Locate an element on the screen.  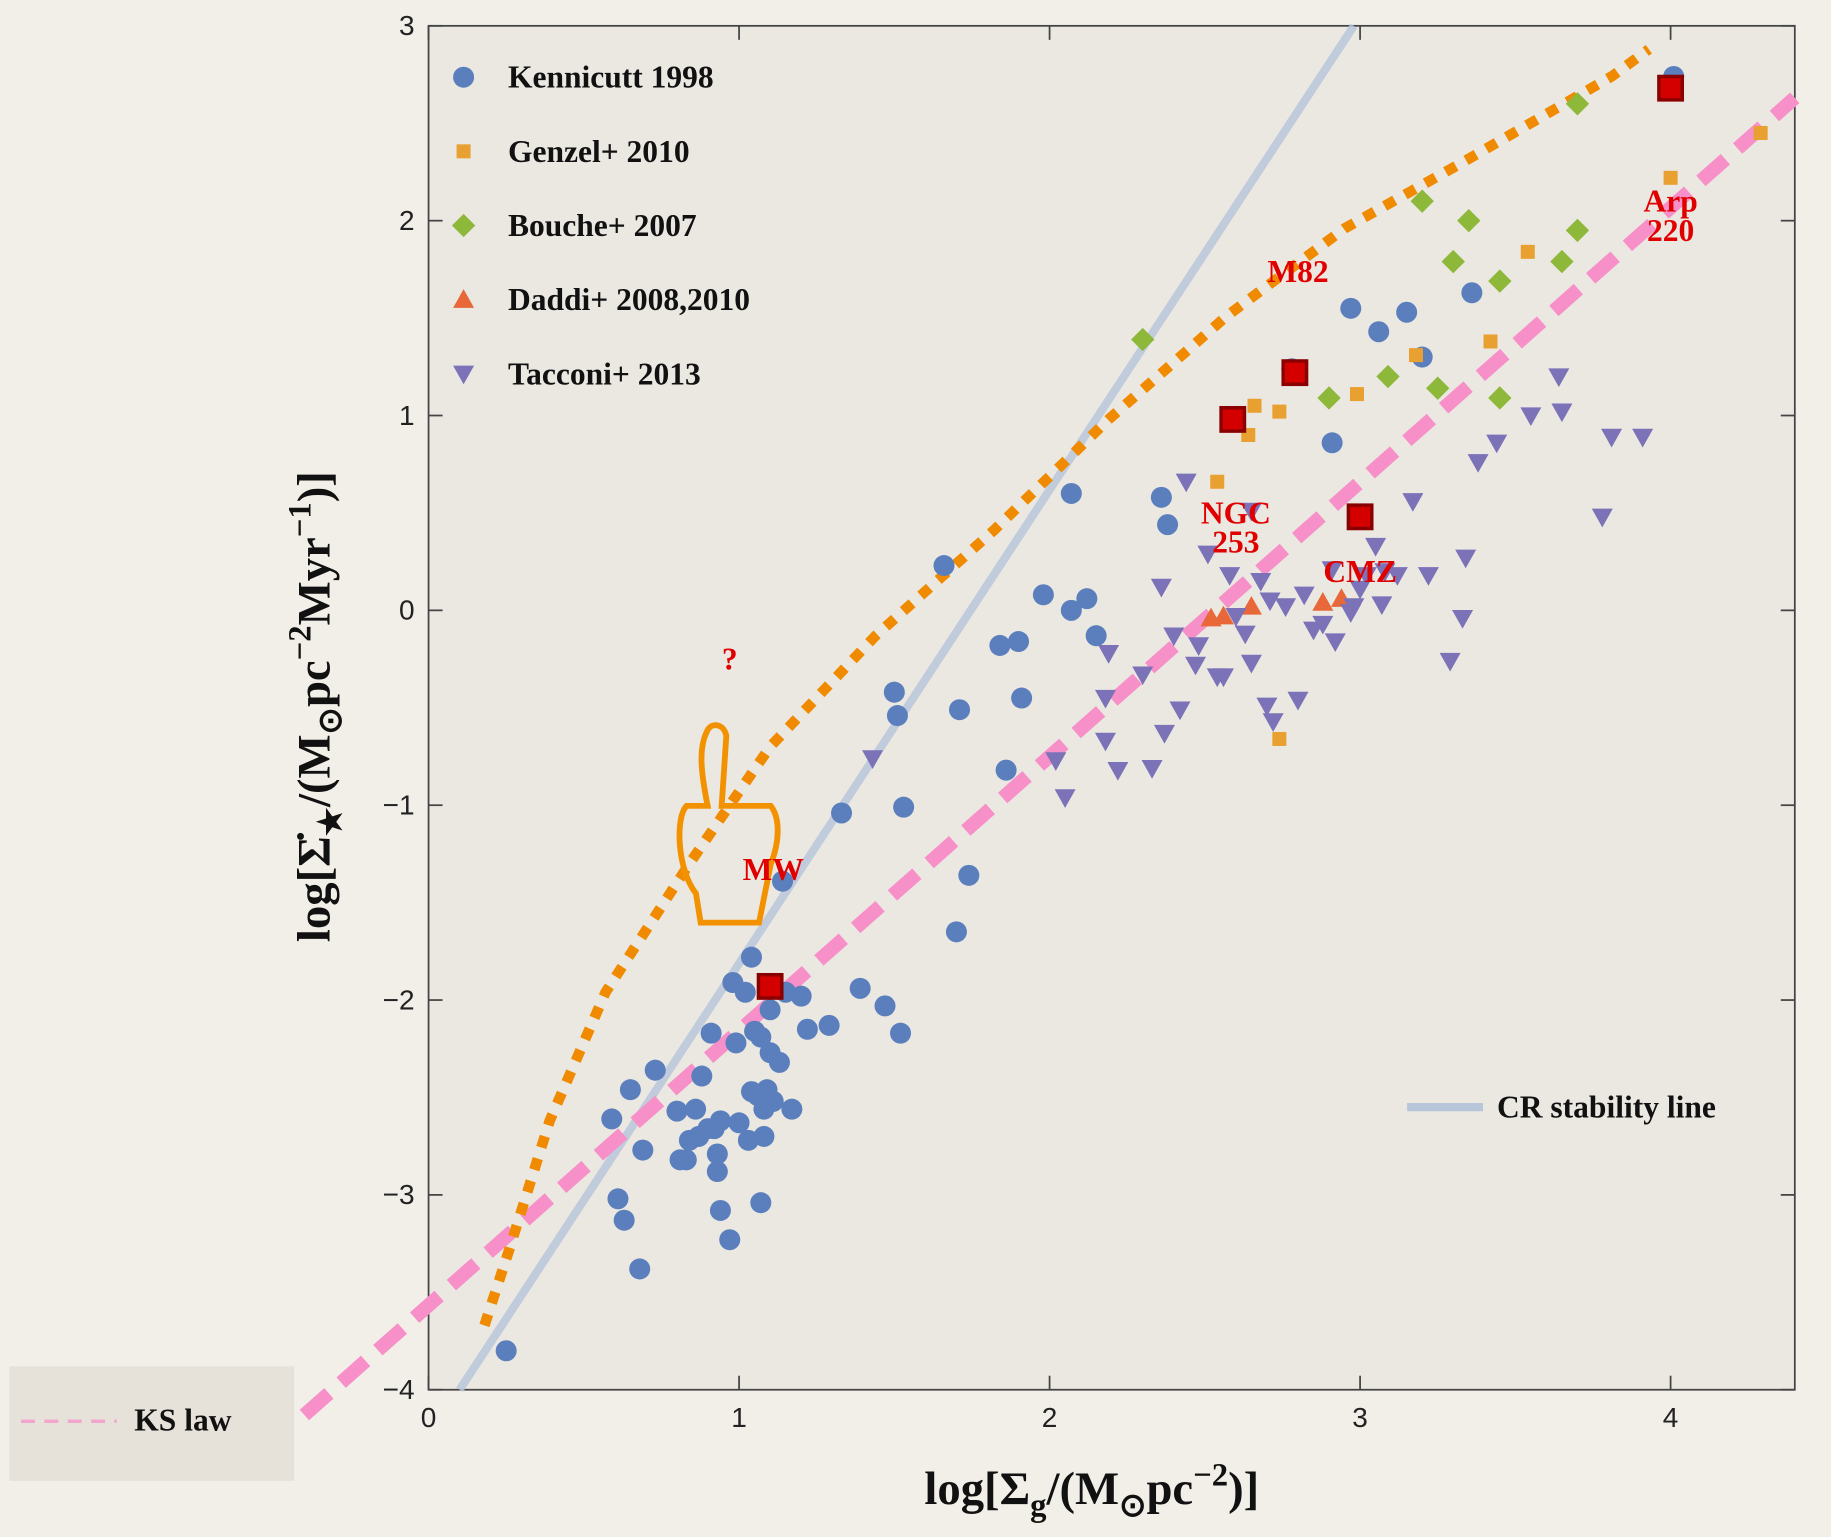
y-tick-label: −3 is located at coordinates (399, 1194).